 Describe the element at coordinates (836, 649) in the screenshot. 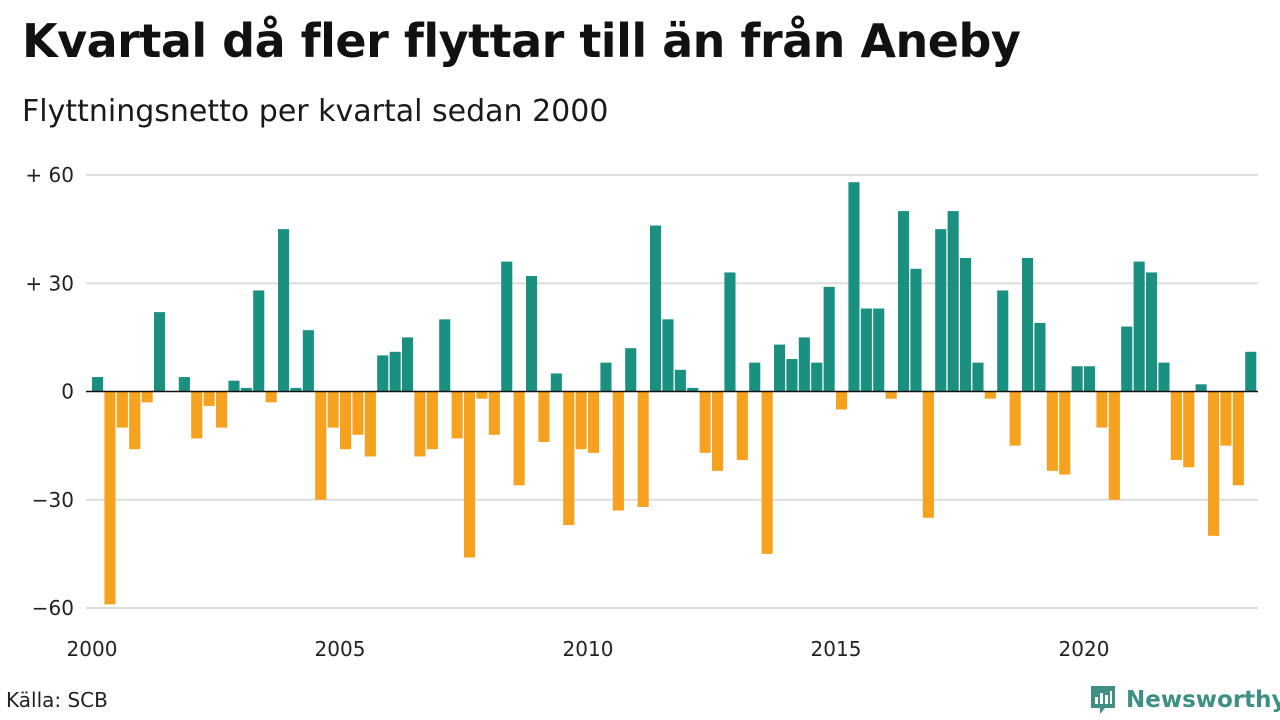

I see `x-tick-label: 2015` at that location.